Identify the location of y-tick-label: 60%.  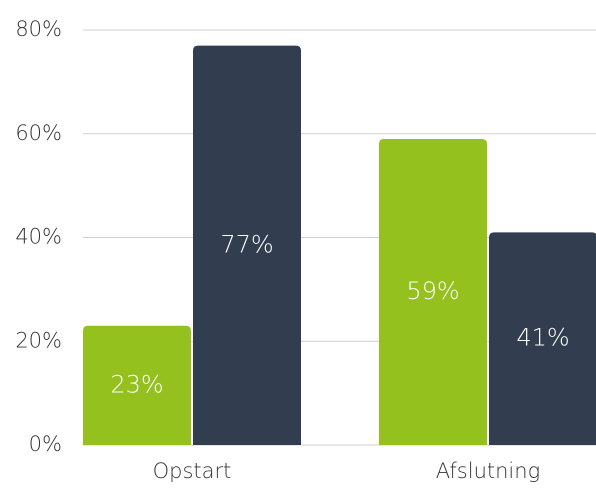
(38, 133).